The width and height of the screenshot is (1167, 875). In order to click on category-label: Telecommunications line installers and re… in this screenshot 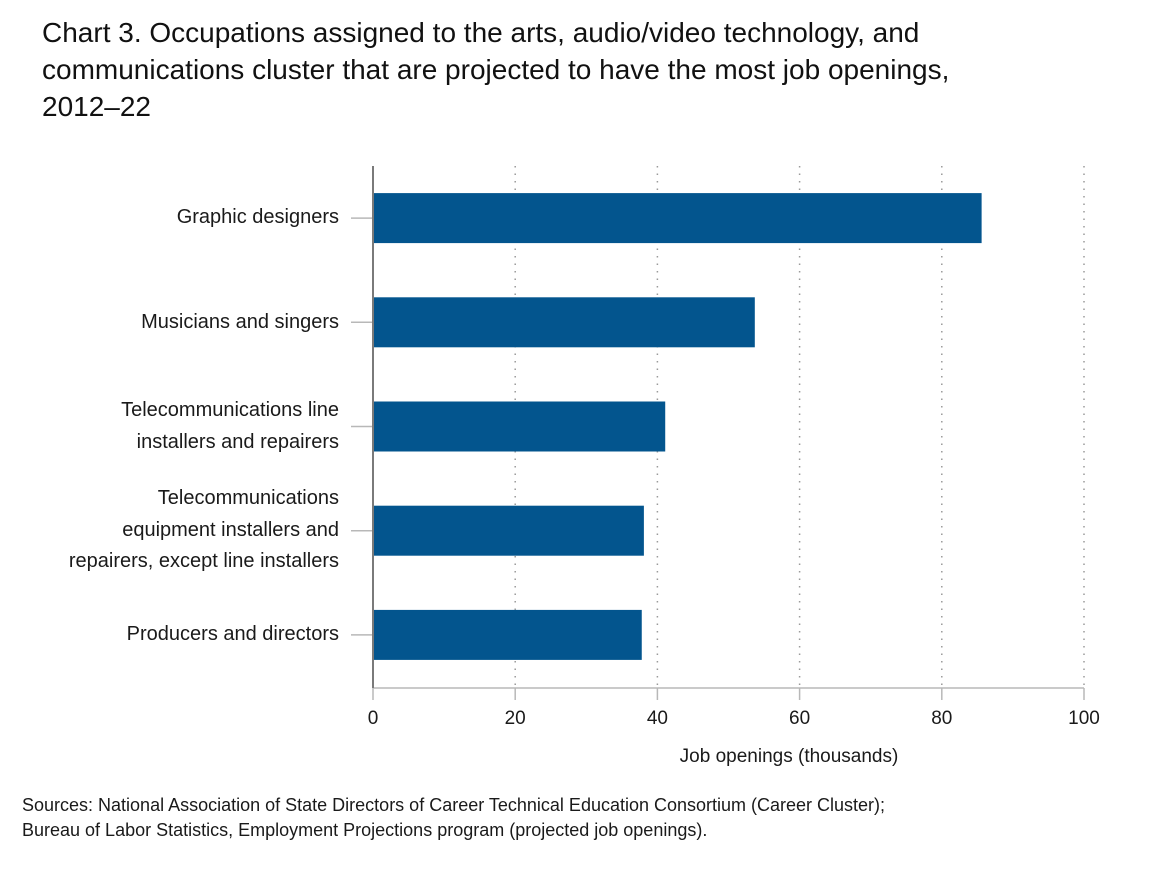, I will do `click(230, 426)`.